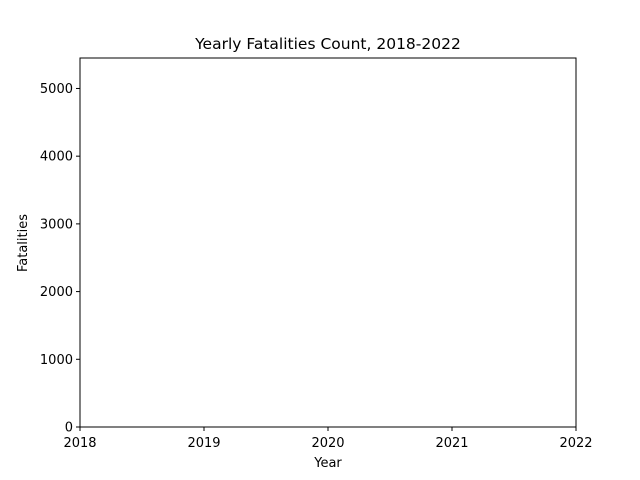  I want to click on y-axis: 0 1000 2000 3000 4000 5000, so click(60, 259).